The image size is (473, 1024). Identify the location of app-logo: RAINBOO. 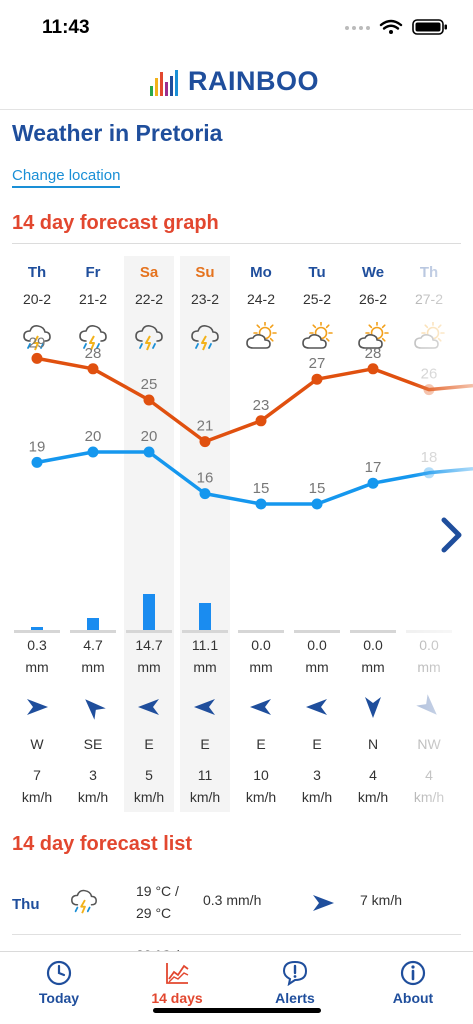
(238, 82).